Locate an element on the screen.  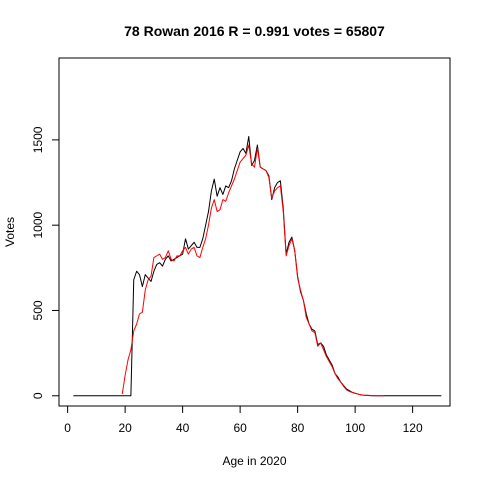
x-axis: 0 20 40 60 80 100 120 is located at coordinates (243, 420).